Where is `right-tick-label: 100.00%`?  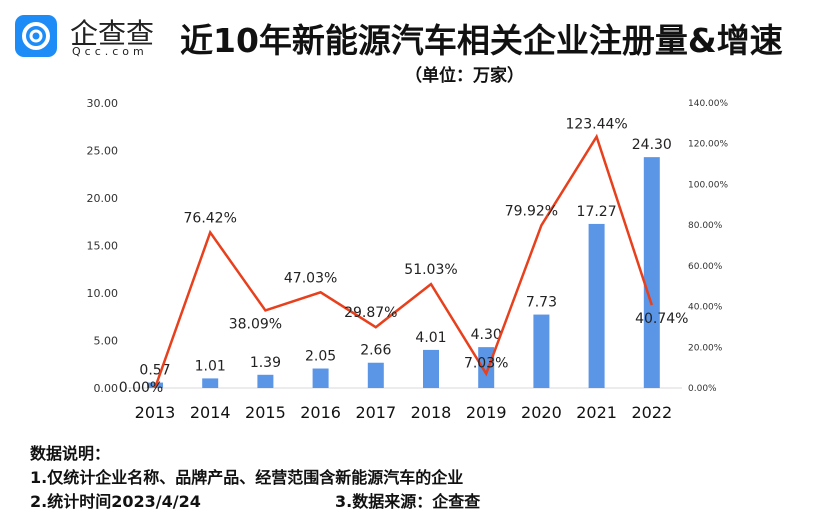
right-tick-label: 100.00% is located at coordinates (708, 185).